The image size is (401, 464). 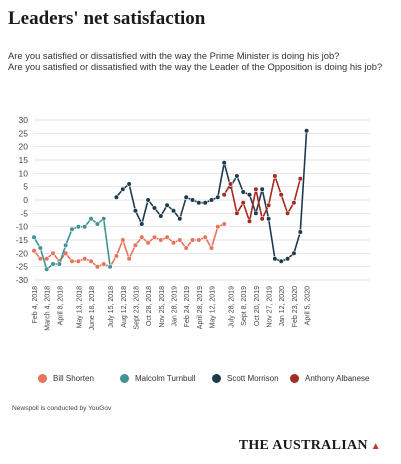 I want to click on series-turnbull, so click(x=72, y=244).